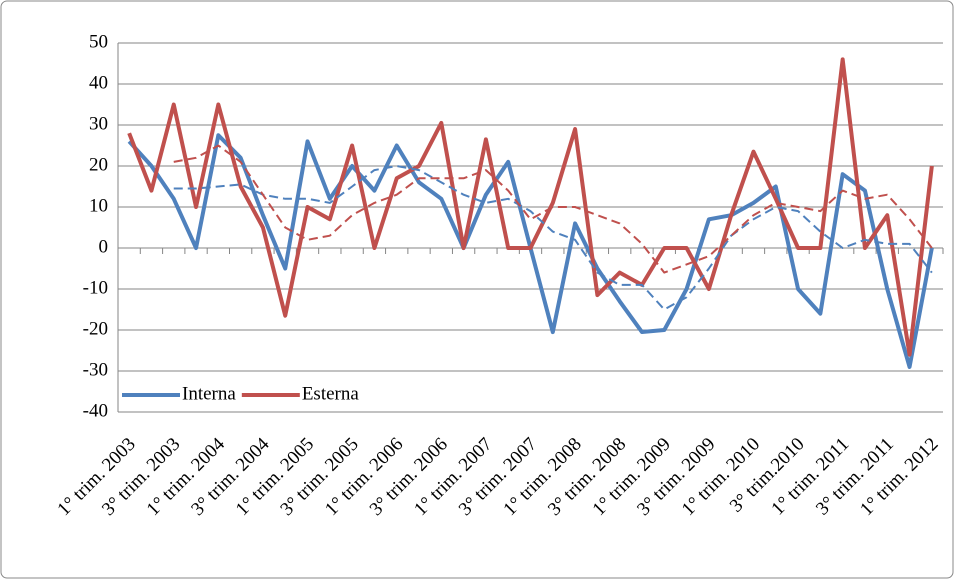 This screenshot has width=955, height=585. What do you see at coordinates (104, 246) in the screenshot?
I see `y-tick-label: 0` at bounding box center [104, 246].